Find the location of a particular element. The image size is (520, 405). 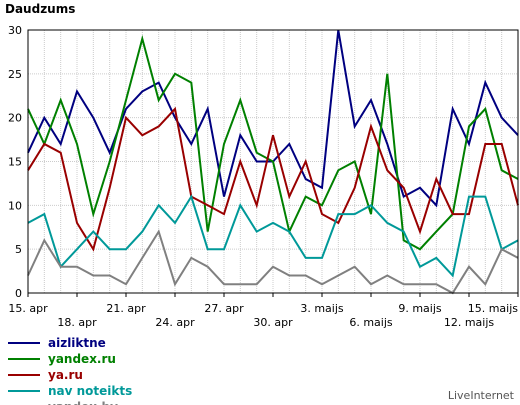

legend-label: yandex.ru is located at coordinates (82, 359).